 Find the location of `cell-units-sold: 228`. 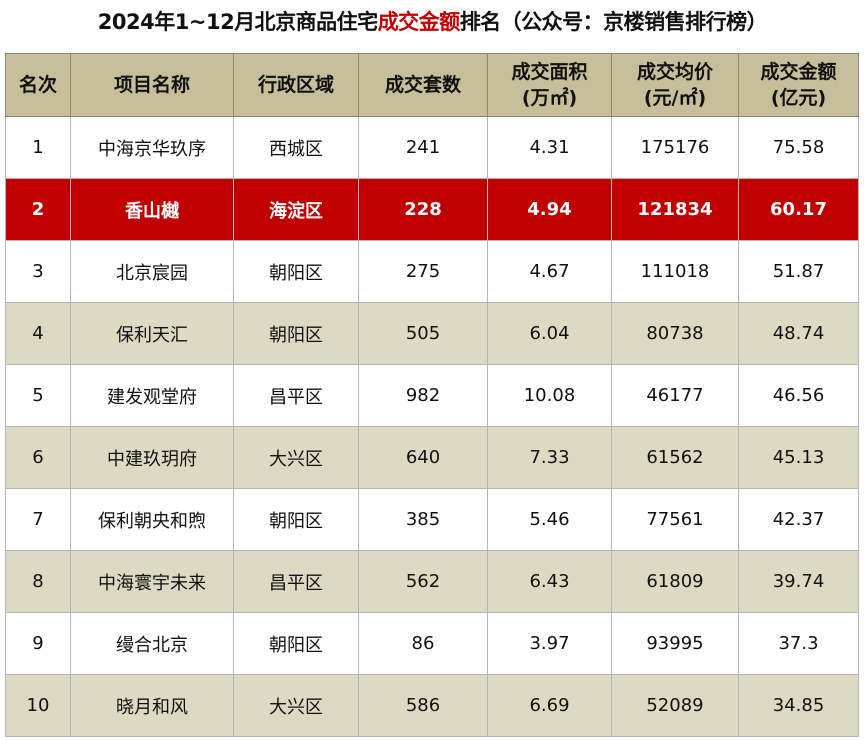

cell-units-sold: 228 is located at coordinates (423, 209).